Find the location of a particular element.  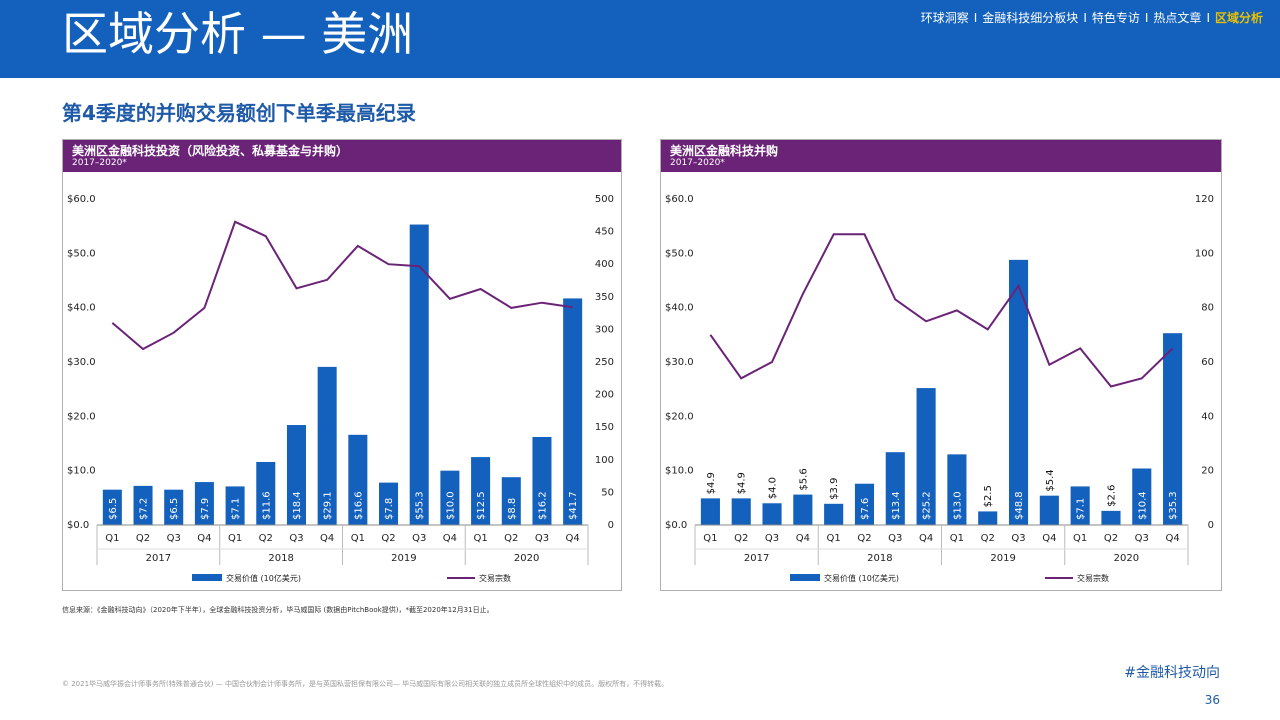

bar-data-label: $8.8 is located at coordinates (512, 509).